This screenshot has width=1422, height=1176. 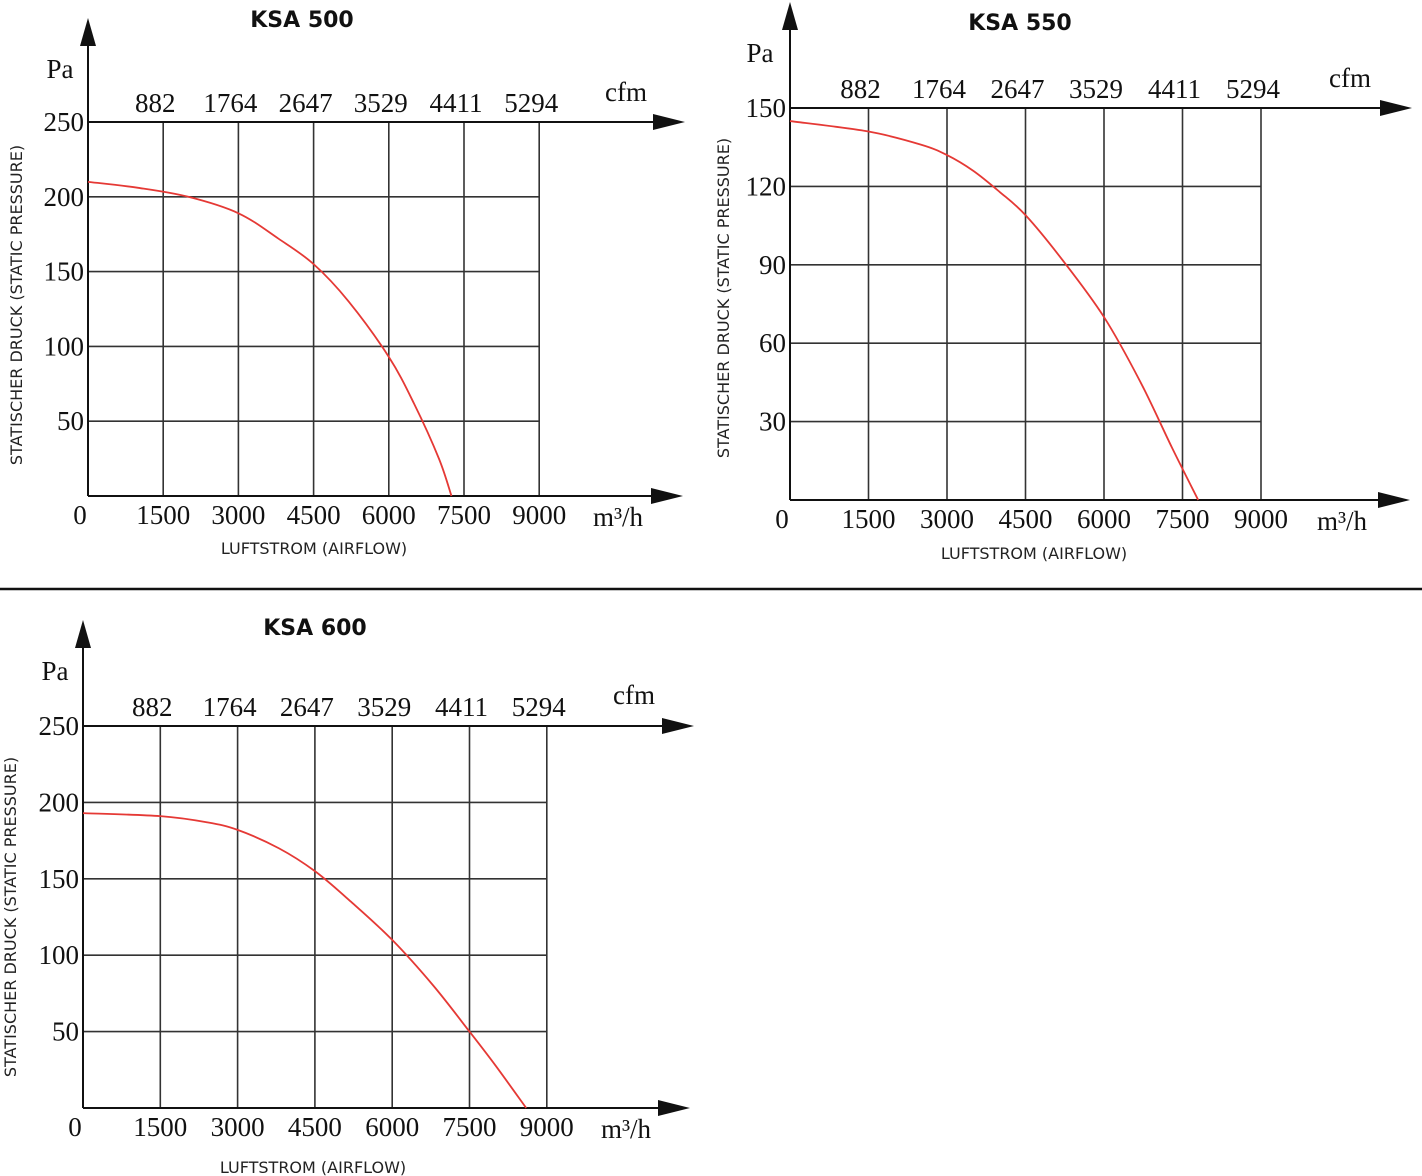 What do you see at coordinates (772, 343) in the screenshot?
I see `y-tick-label: 60` at bounding box center [772, 343].